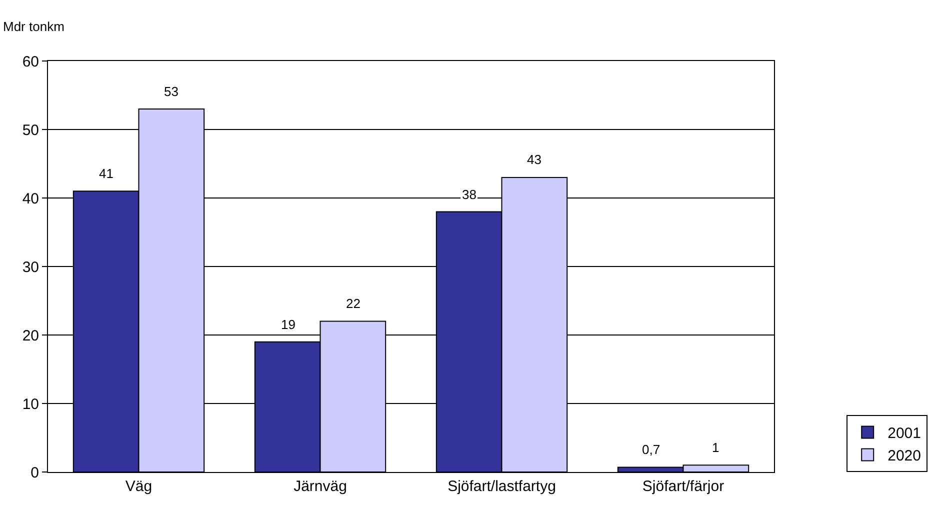 The width and height of the screenshot is (940, 517). What do you see at coordinates (30, 404) in the screenshot?
I see `y-tick-label: 10` at bounding box center [30, 404].